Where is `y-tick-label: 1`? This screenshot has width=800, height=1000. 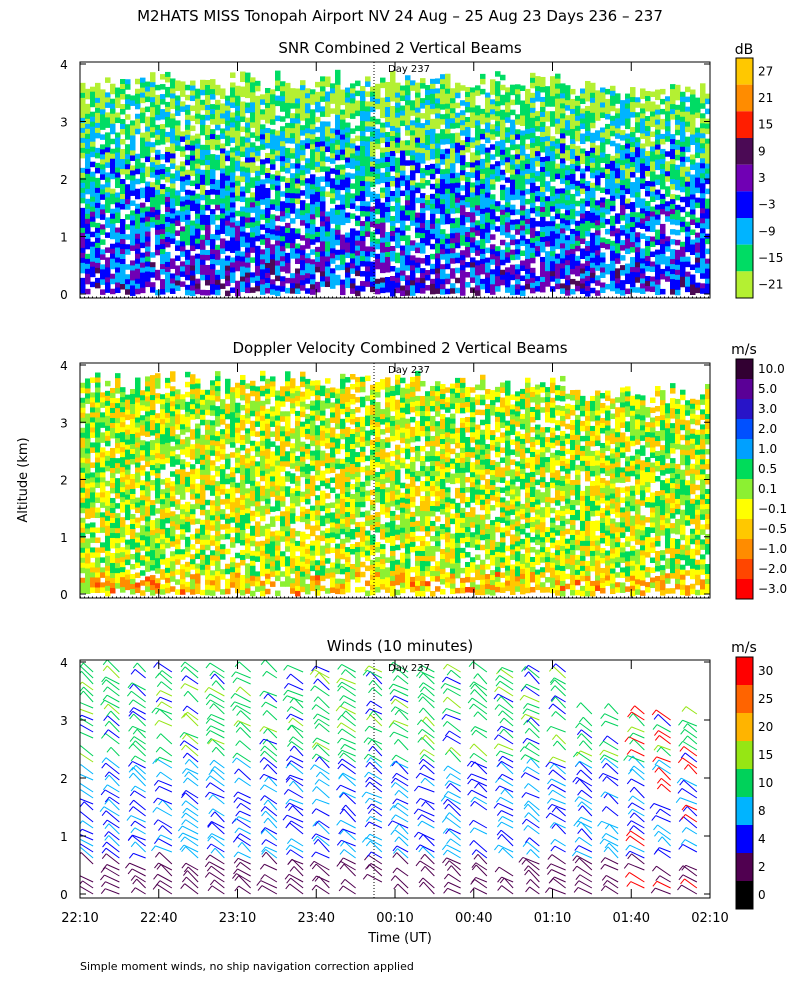
y-tick-label: 1 is located at coordinates (64, 238).